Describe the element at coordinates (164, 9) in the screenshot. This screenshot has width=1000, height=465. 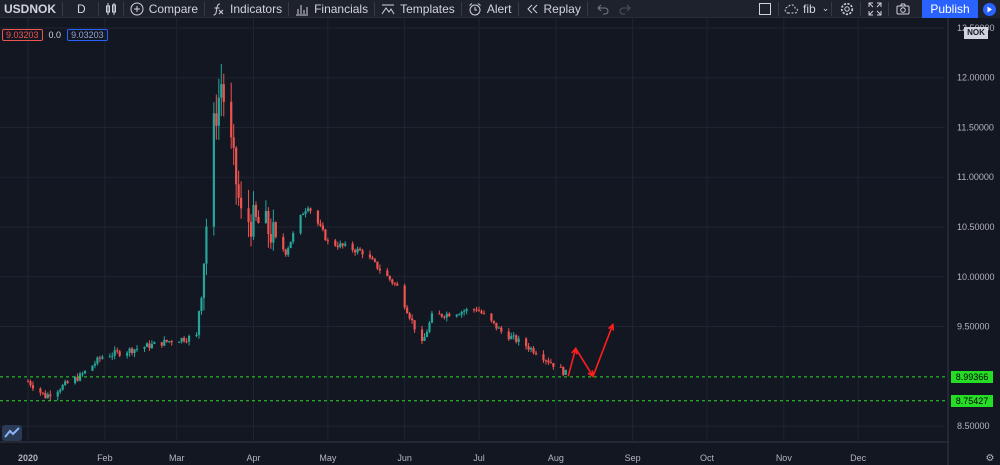
I see `compare-button: Compare` at that location.